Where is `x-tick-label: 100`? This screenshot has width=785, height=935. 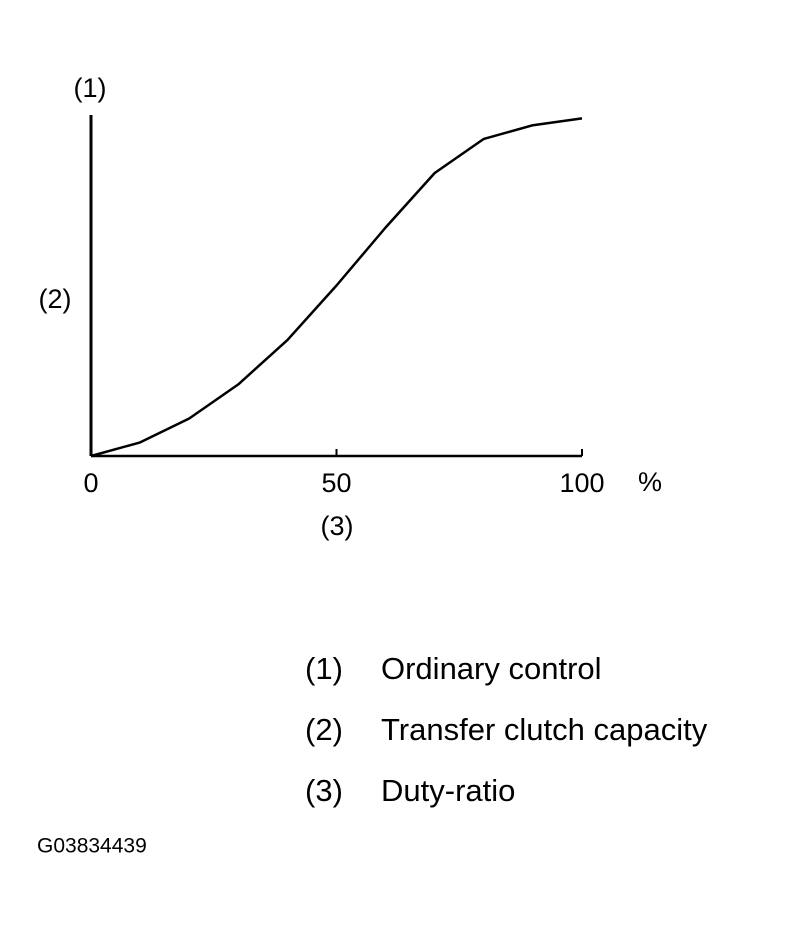
x-tick-label: 100 is located at coordinates (581, 483).